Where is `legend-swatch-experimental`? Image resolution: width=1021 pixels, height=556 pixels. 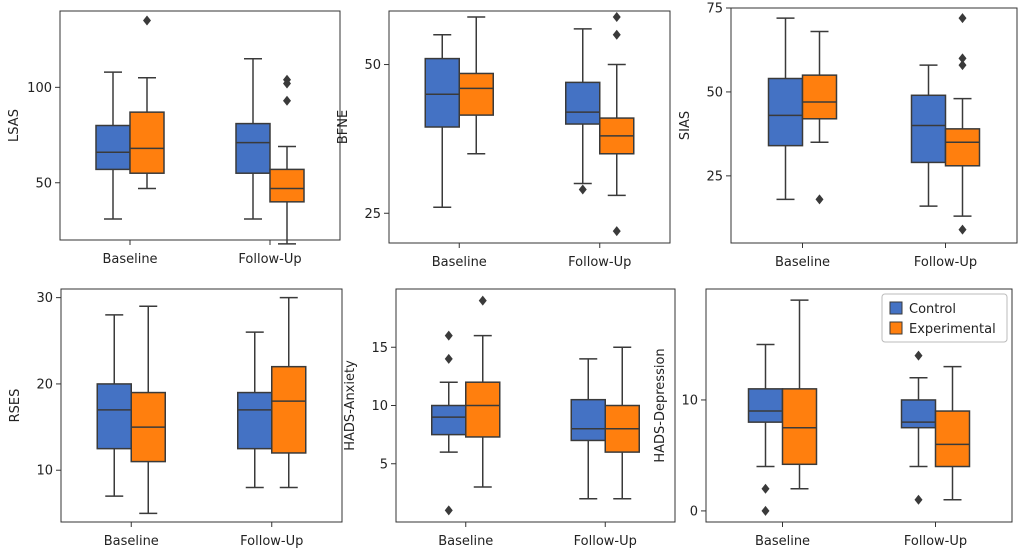
legend-swatch-experimental is located at coordinates (896, 328).